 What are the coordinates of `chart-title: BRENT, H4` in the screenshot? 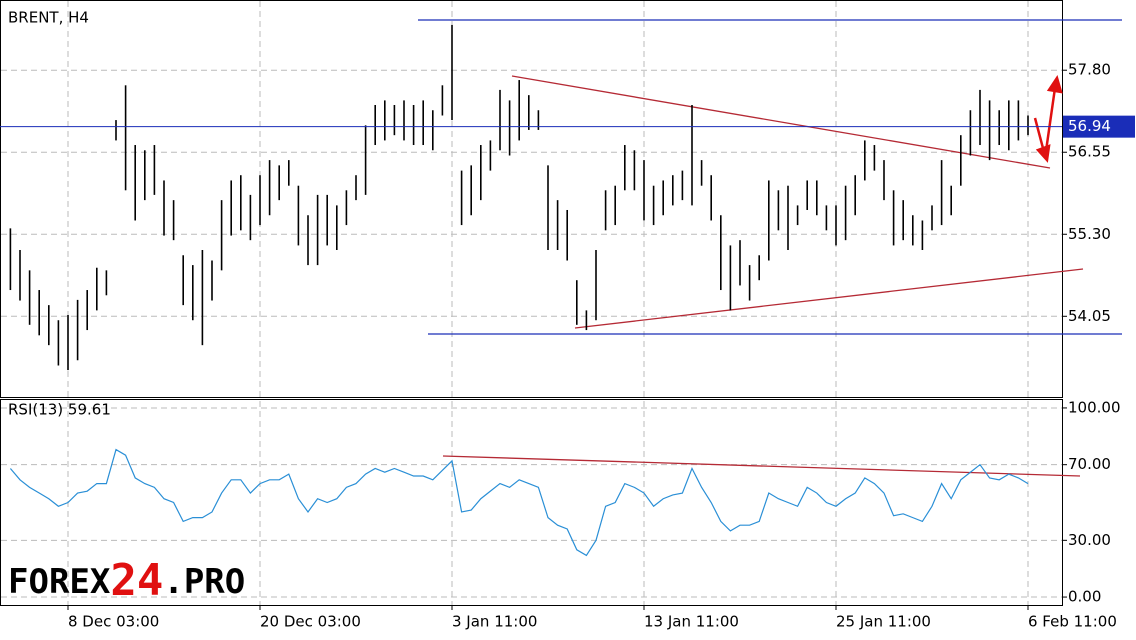 It's located at (48, 18).